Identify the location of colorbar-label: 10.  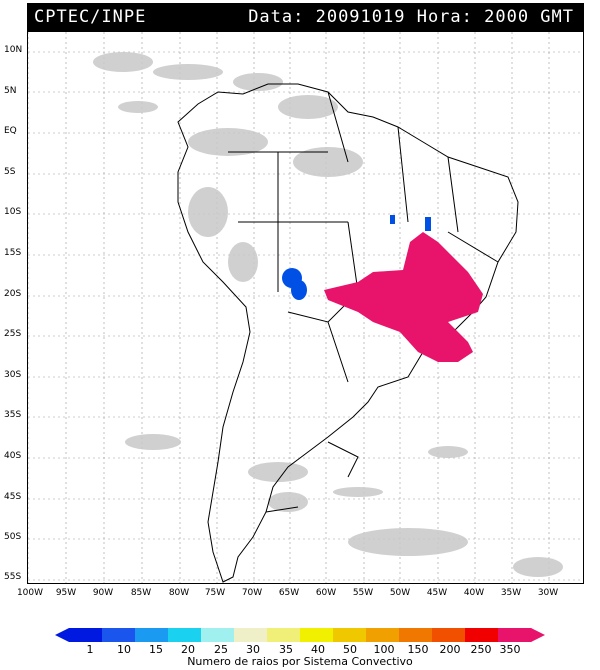
(124, 649).